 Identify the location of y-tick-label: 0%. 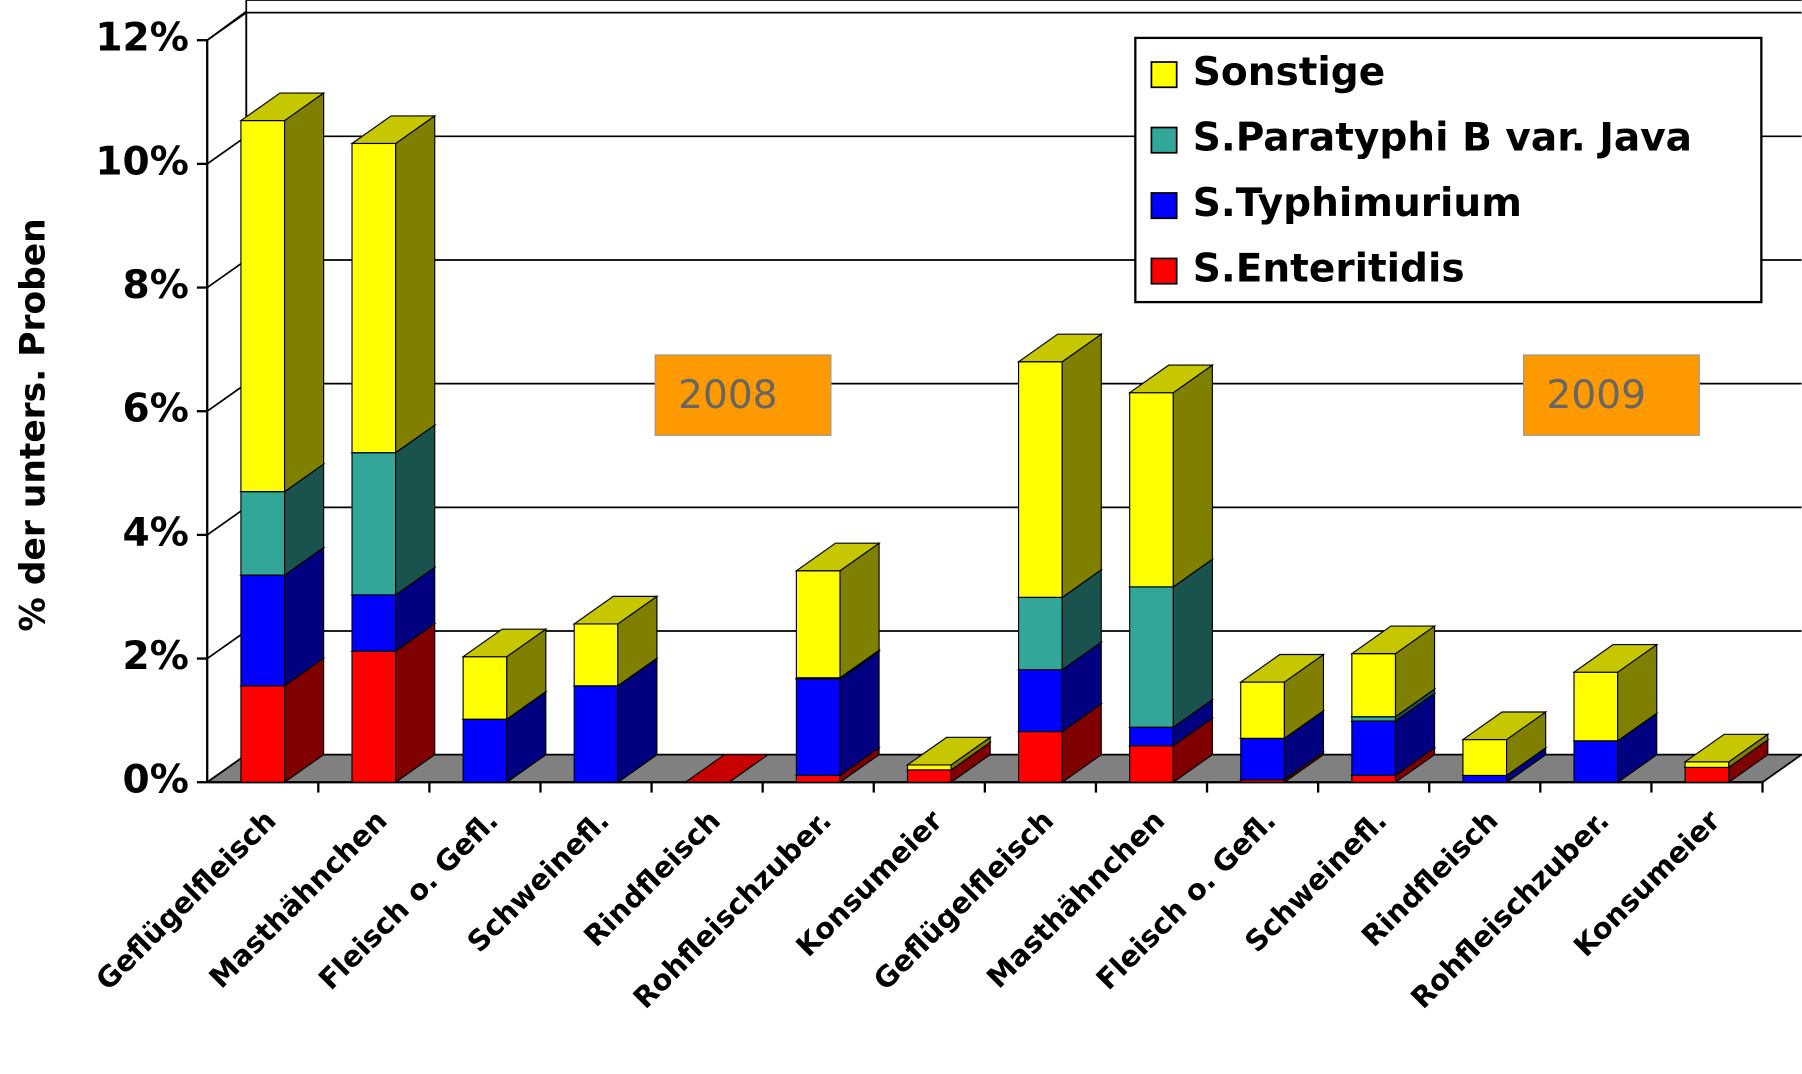
(156, 780).